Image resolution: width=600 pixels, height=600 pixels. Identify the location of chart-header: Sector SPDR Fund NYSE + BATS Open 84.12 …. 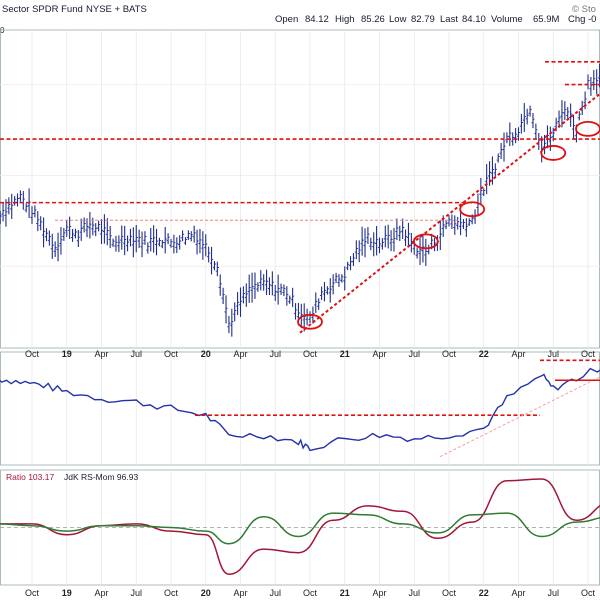
(298, 19).